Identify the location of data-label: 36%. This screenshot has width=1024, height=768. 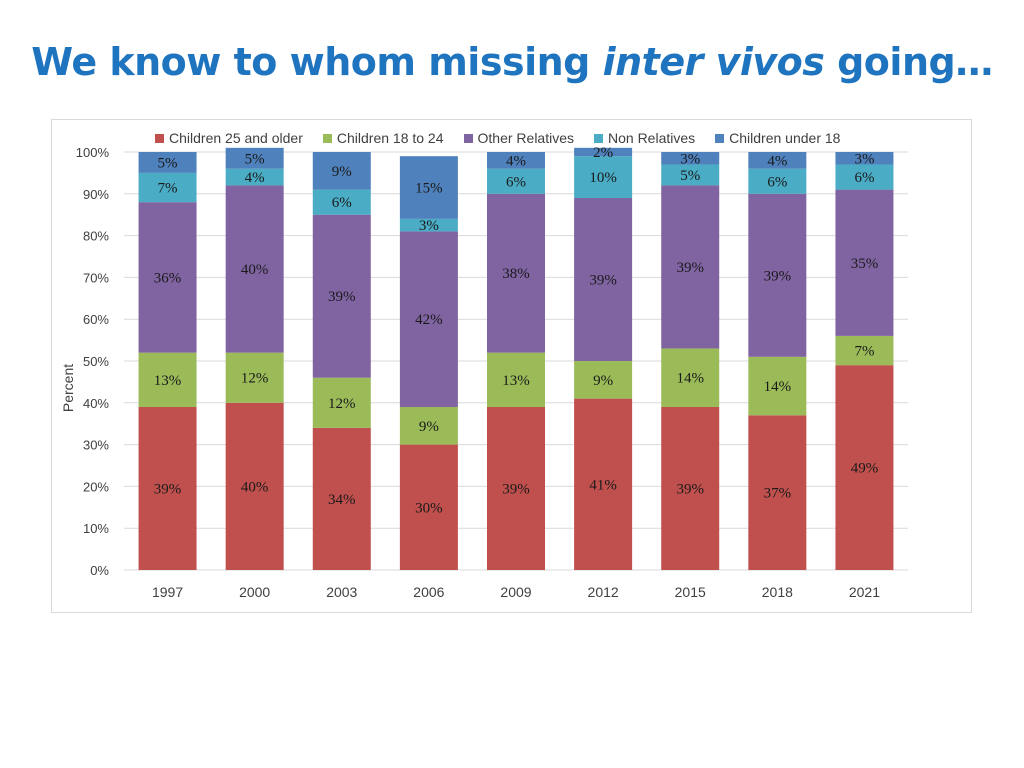
(168, 278).